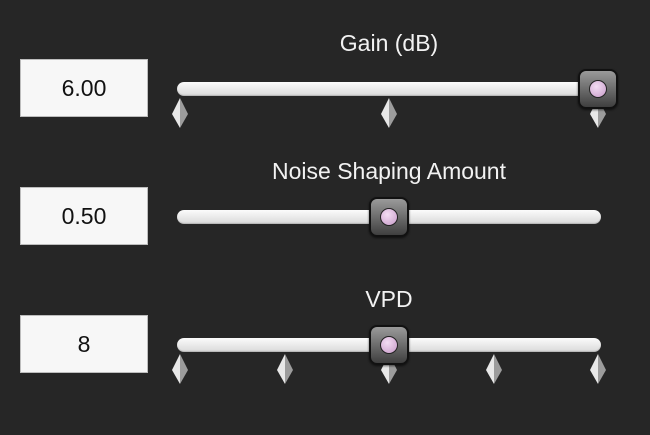 The height and width of the screenshot is (435, 650). Describe the element at coordinates (389, 299) in the screenshot. I see `vpd-label: VPD` at that location.